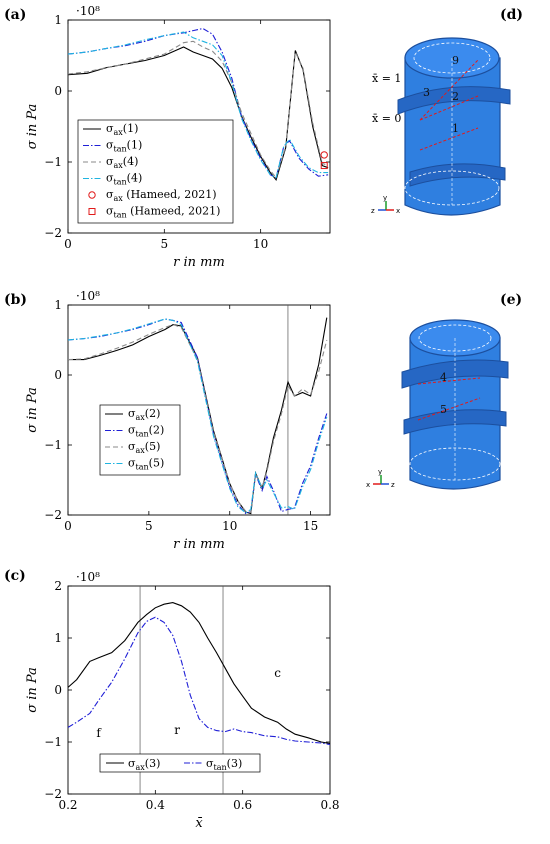  What do you see at coordinates (426, 92) in the screenshot?
I see `model-d-label-3: 3` at bounding box center [426, 92].